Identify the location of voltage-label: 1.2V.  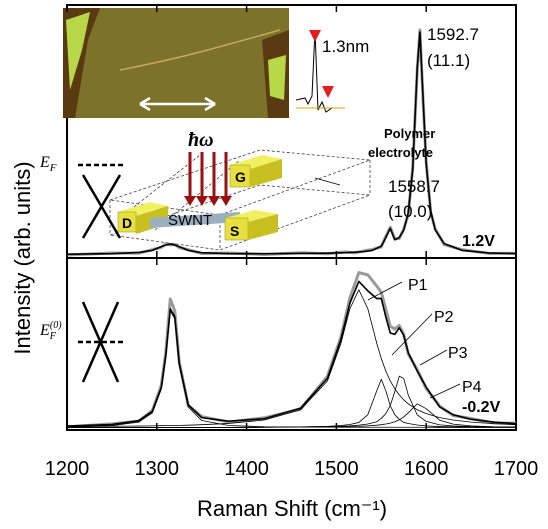
(478, 241).